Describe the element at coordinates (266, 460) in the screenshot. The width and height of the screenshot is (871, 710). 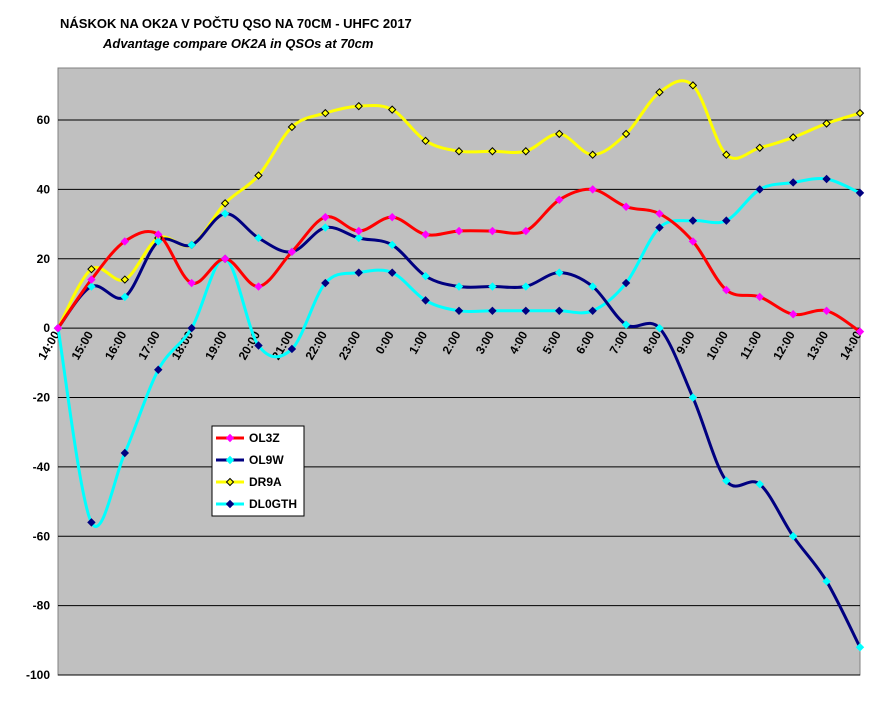
I see `legend-label: OL9W` at that location.